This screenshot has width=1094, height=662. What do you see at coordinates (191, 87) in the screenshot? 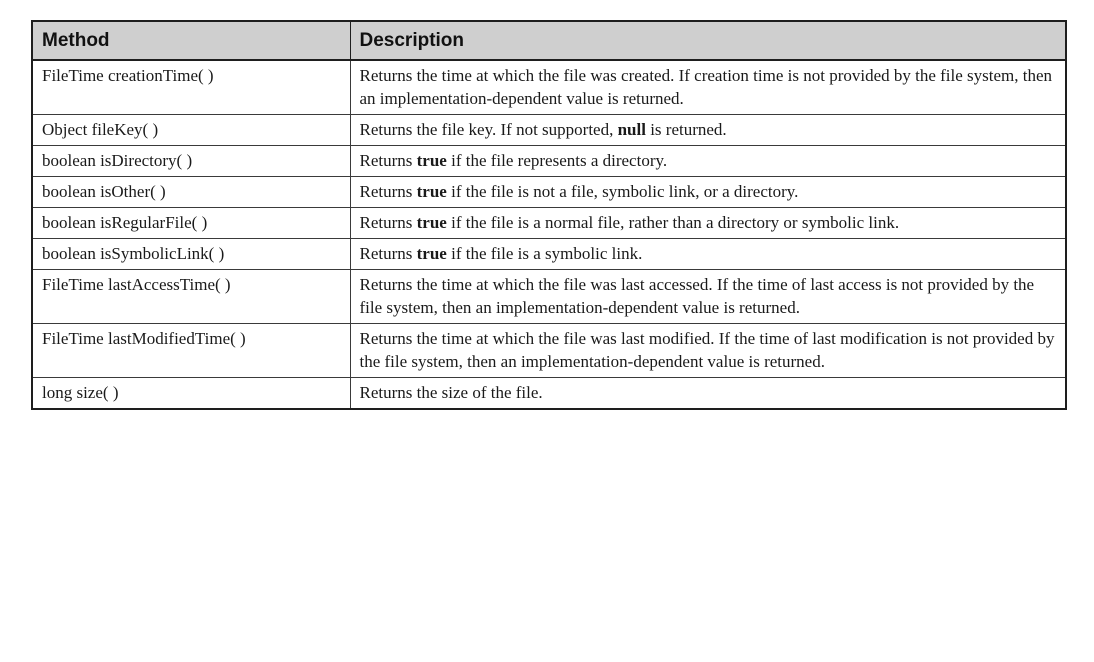
I see `method-cell: FileTime creationTime( )` at bounding box center [191, 87].